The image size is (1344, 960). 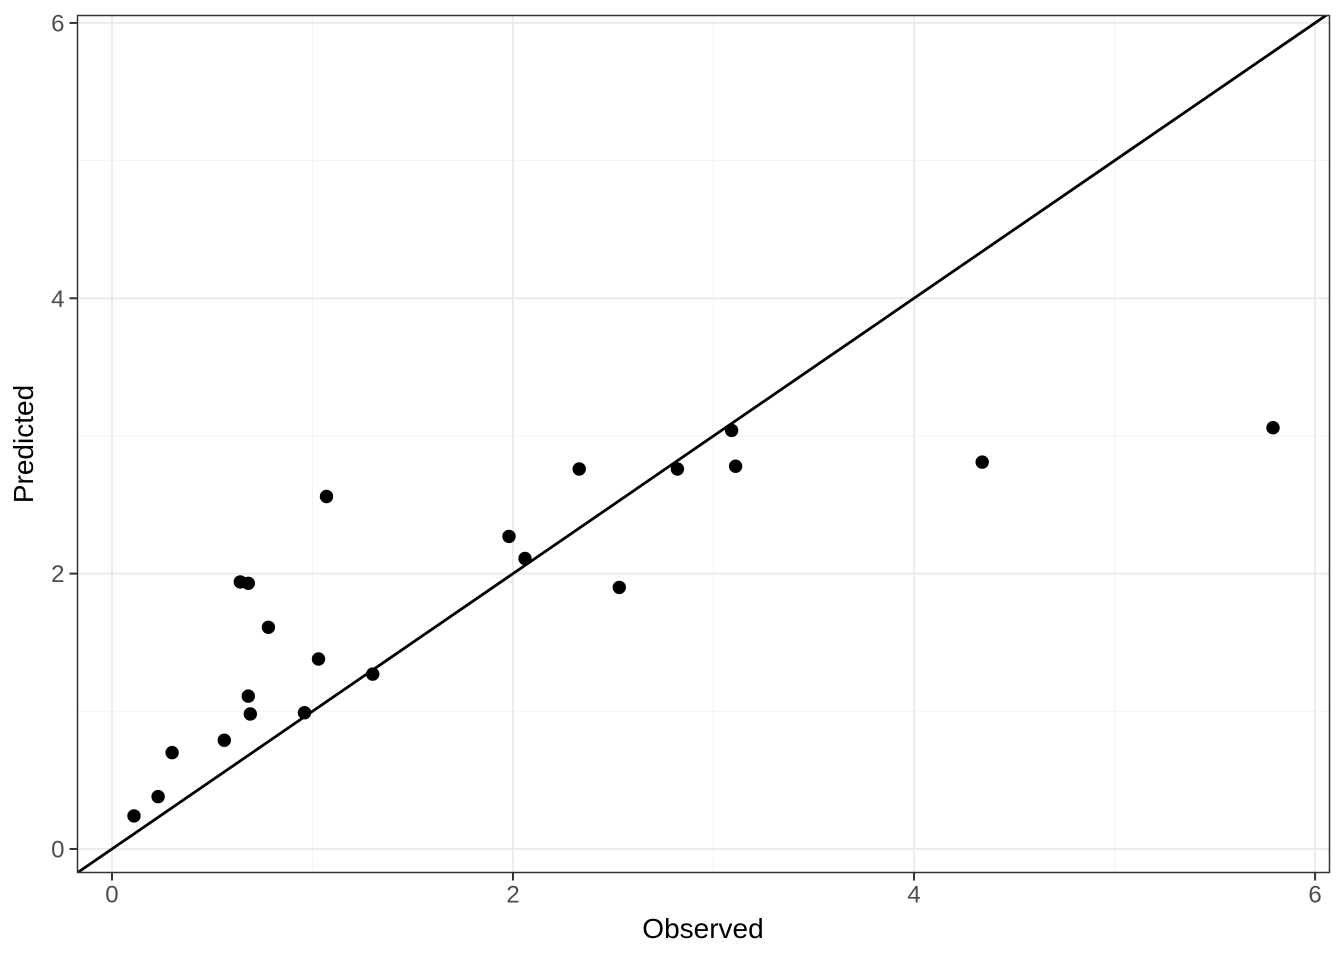 I want to click on y-tick-label: 2, so click(x=57, y=574).